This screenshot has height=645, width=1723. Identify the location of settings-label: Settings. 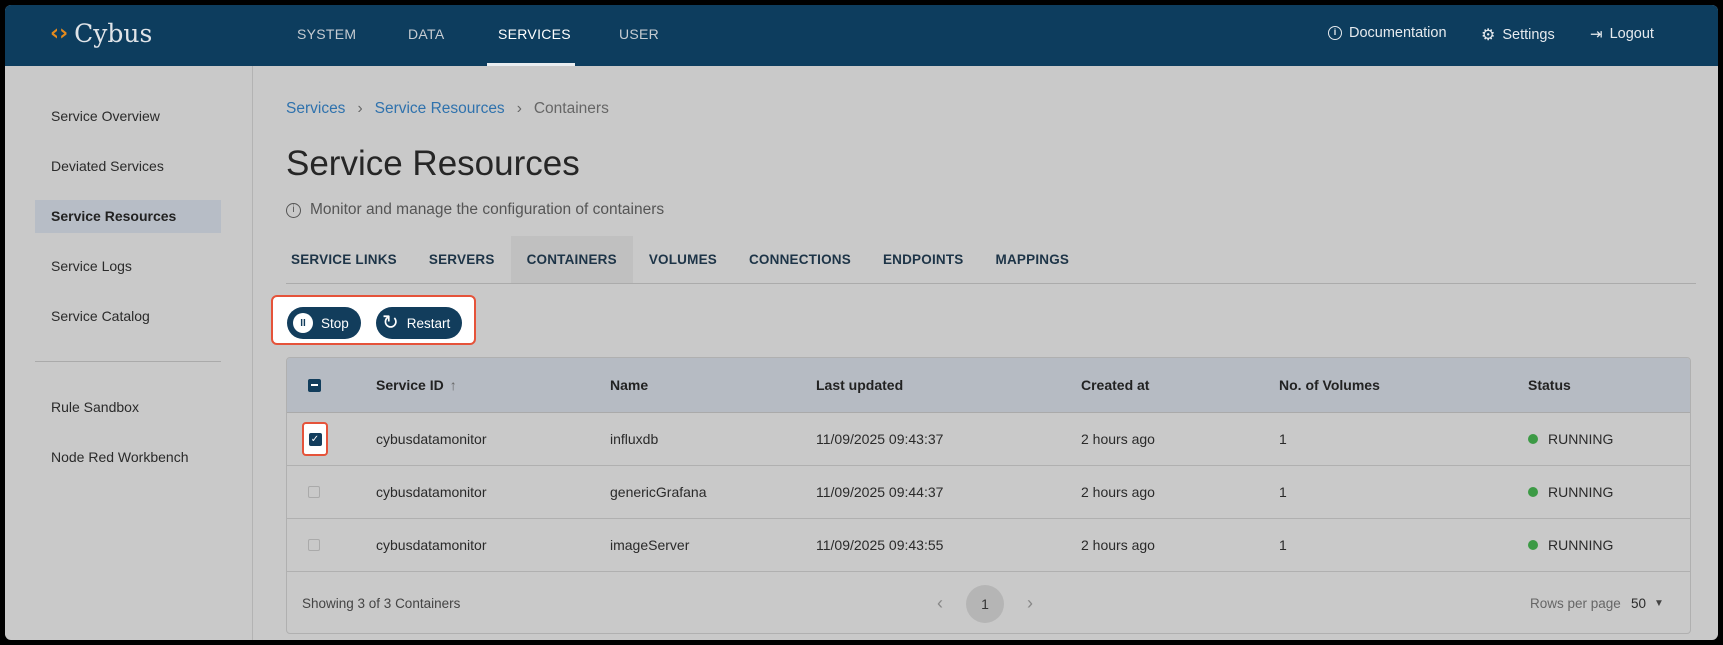
(1528, 35).